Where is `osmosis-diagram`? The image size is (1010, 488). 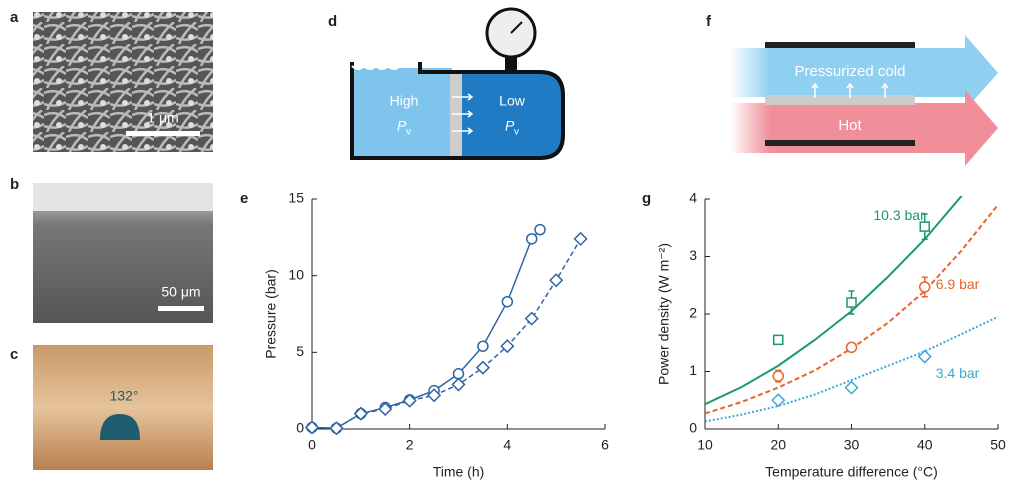 osmosis-diagram is located at coordinates (457, 83).